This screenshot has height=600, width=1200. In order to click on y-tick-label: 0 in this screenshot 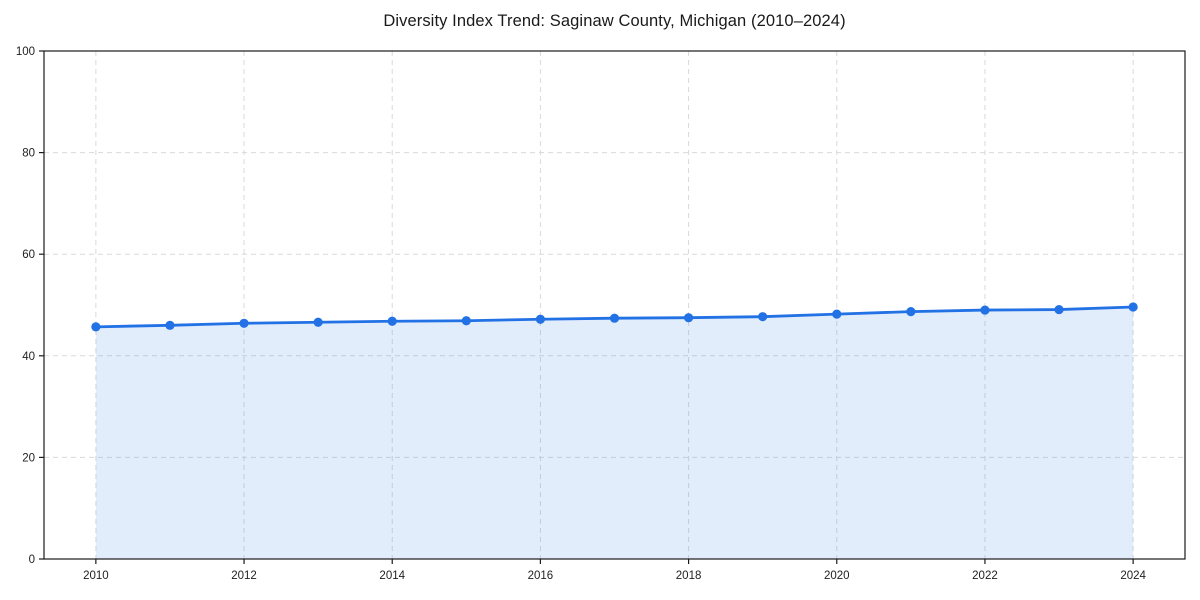, I will do `click(32, 560)`.